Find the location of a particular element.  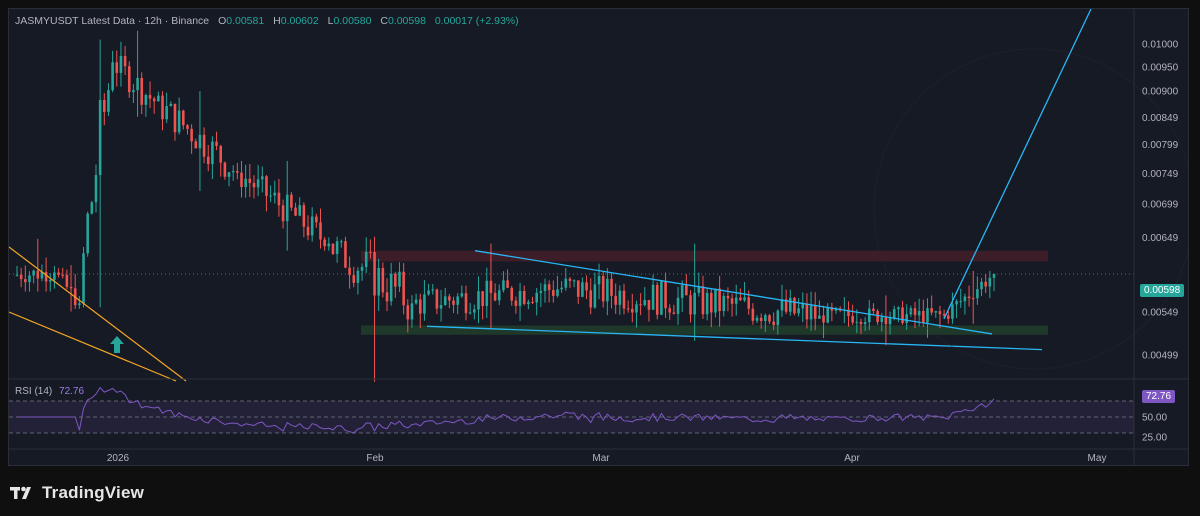

time-tick-label: Apr is located at coordinates (852, 458).